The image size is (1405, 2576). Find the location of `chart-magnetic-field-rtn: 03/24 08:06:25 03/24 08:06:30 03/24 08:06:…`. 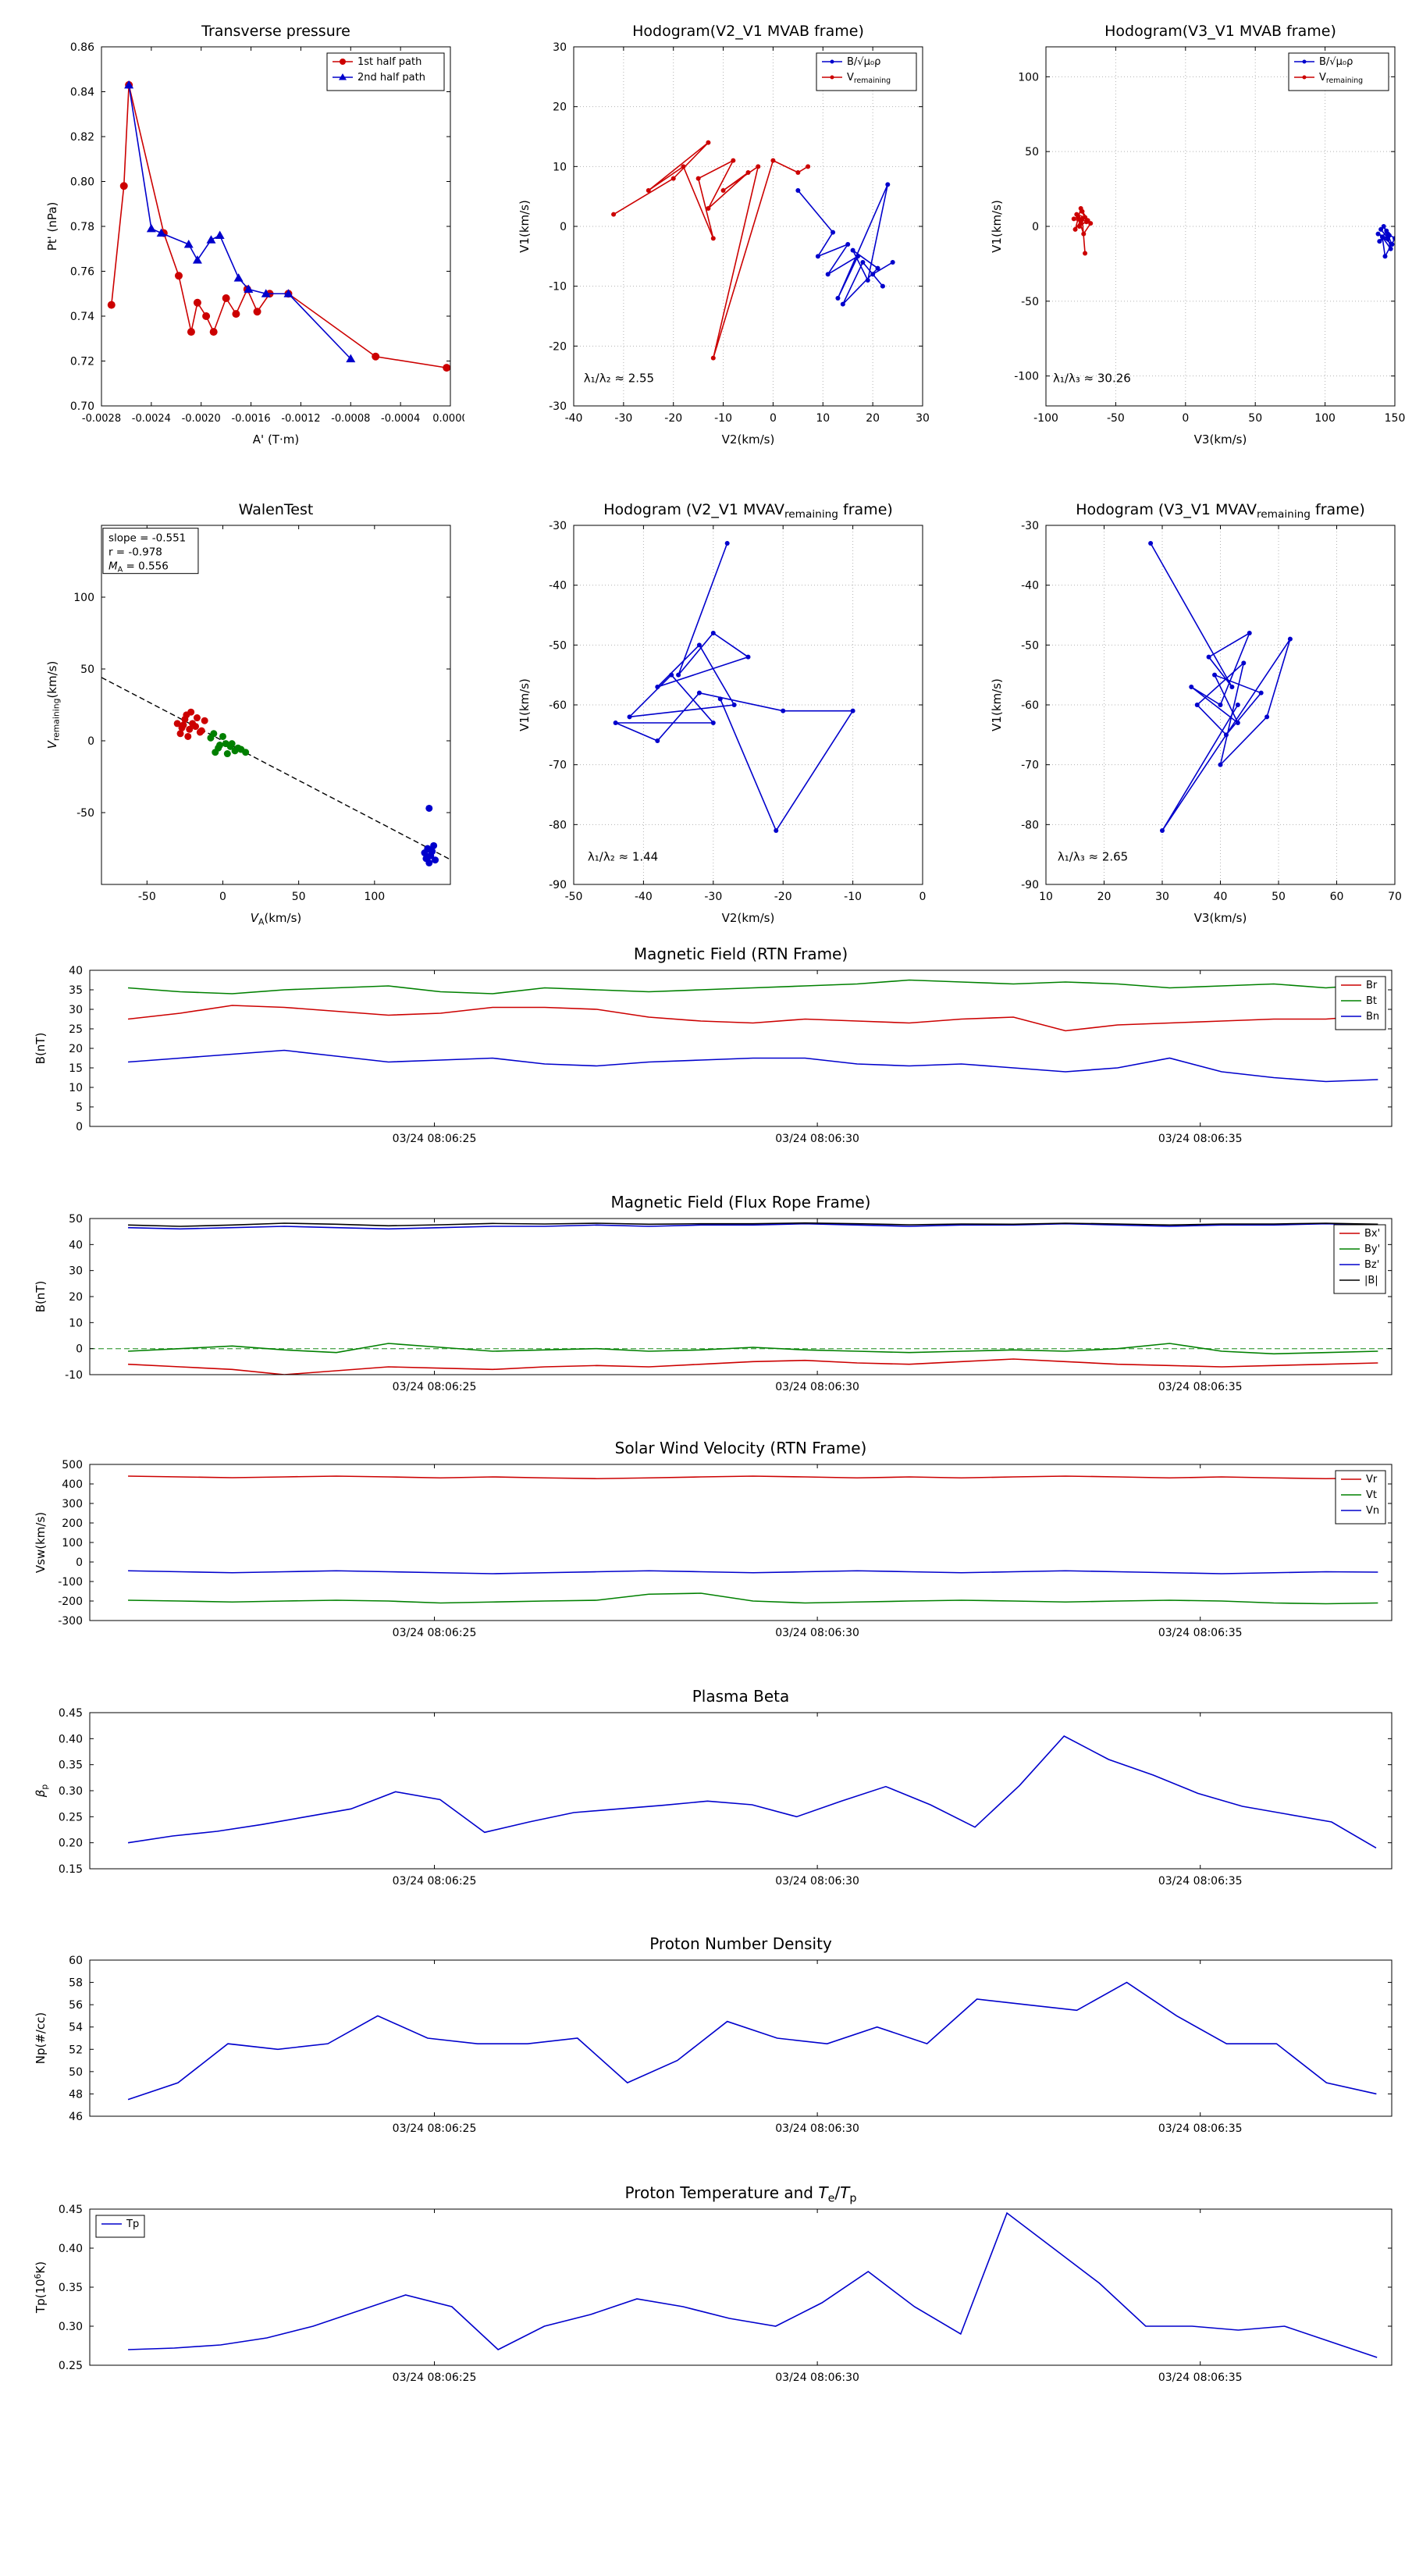

chart-magnetic-field-rtn: 03/24 08:06:25 03/24 08:06:30 03/24 08:06:… is located at coordinates (711, 1050).